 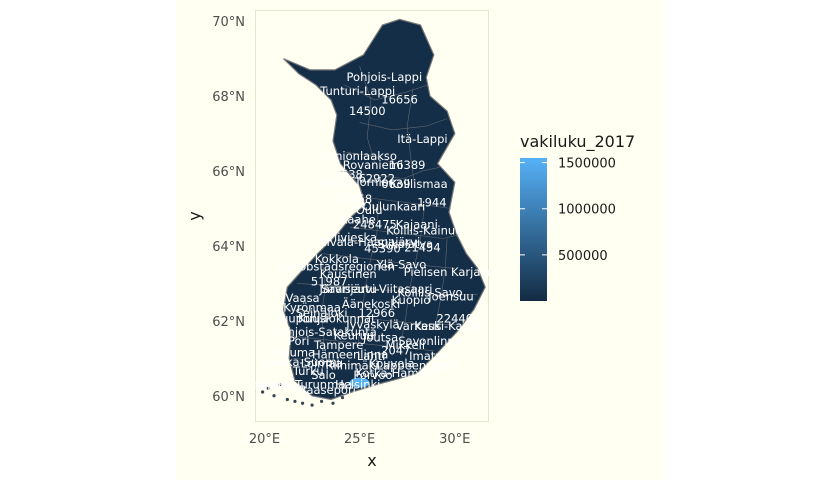 I want to click on region-label: 21454, so click(x=422, y=248).